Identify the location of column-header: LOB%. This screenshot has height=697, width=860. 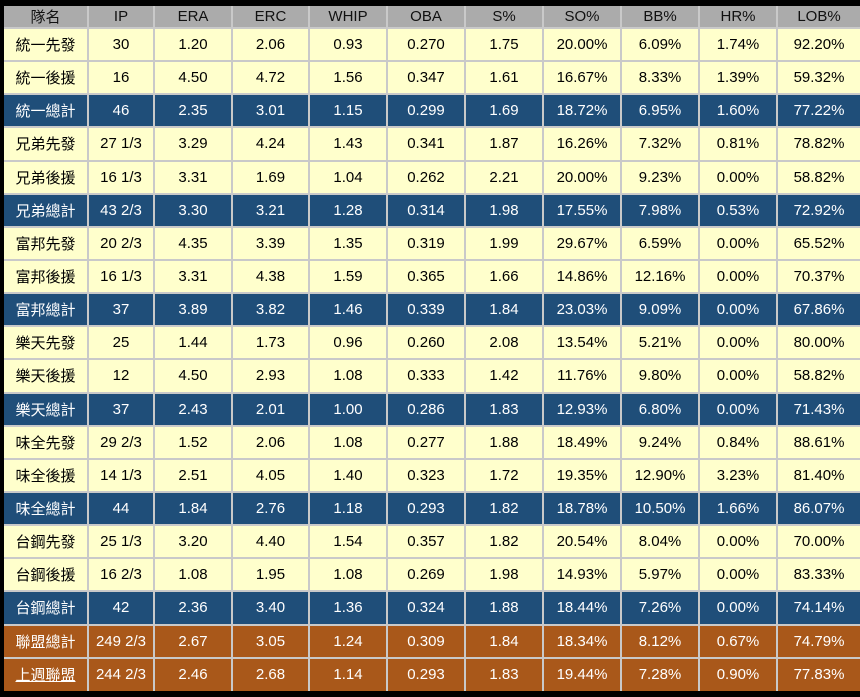
(818, 15).